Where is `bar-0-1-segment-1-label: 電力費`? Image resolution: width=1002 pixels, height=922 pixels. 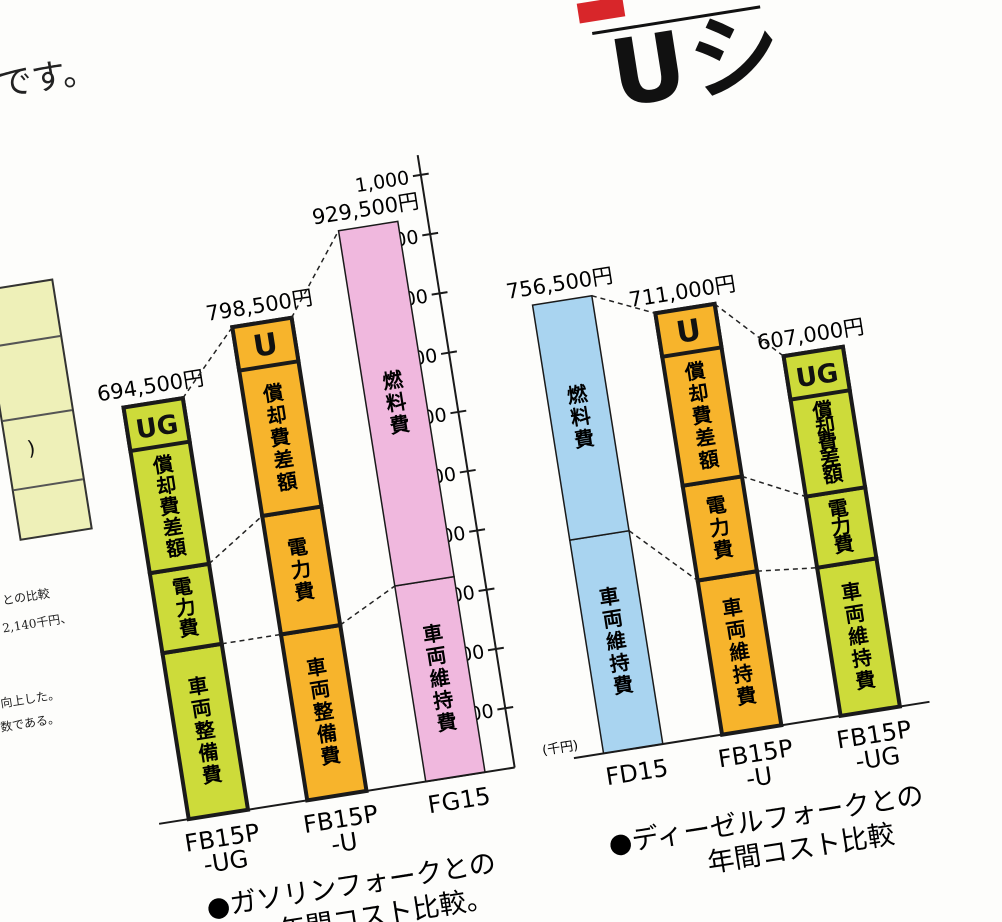 bar-0-1-segment-1-label: 電力費 is located at coordinates (301, 568).